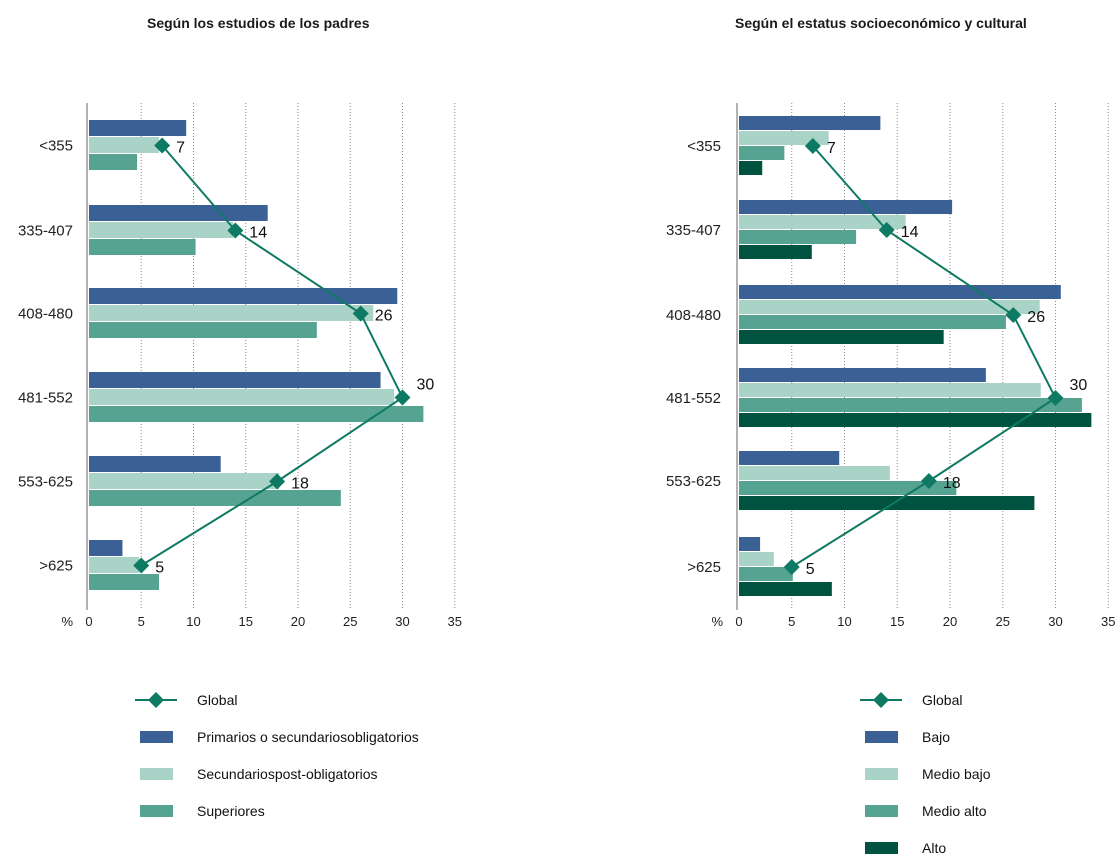  I want to click on legend-label: Bajo, so click(936, 737).